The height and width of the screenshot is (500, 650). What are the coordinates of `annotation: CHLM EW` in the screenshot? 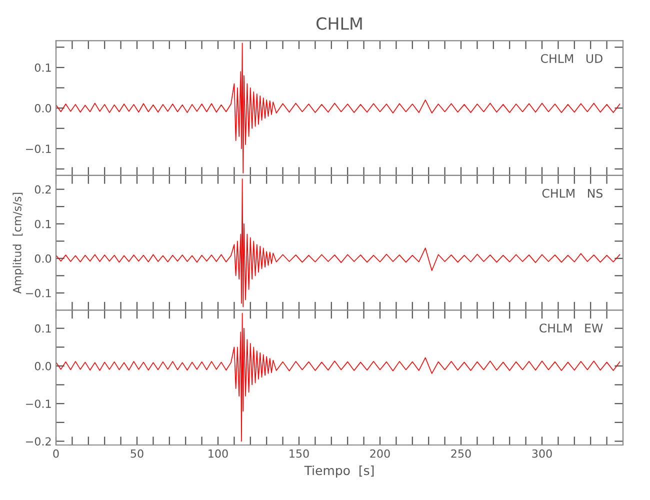 It's located at (571, 328).